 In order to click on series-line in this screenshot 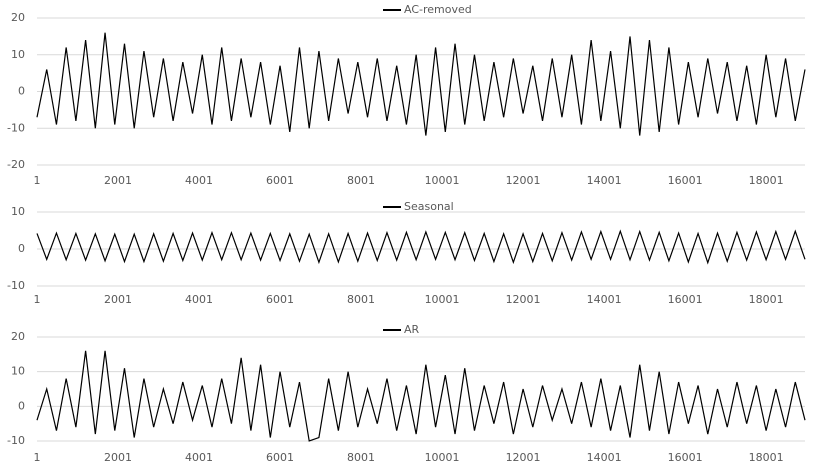, I will do `click(421, 247)`.